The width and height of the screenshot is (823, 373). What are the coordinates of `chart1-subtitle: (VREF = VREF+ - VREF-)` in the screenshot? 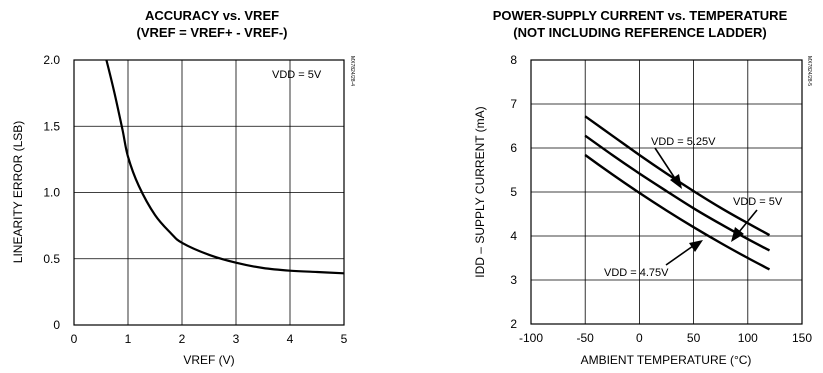 It's located at (212, 32).